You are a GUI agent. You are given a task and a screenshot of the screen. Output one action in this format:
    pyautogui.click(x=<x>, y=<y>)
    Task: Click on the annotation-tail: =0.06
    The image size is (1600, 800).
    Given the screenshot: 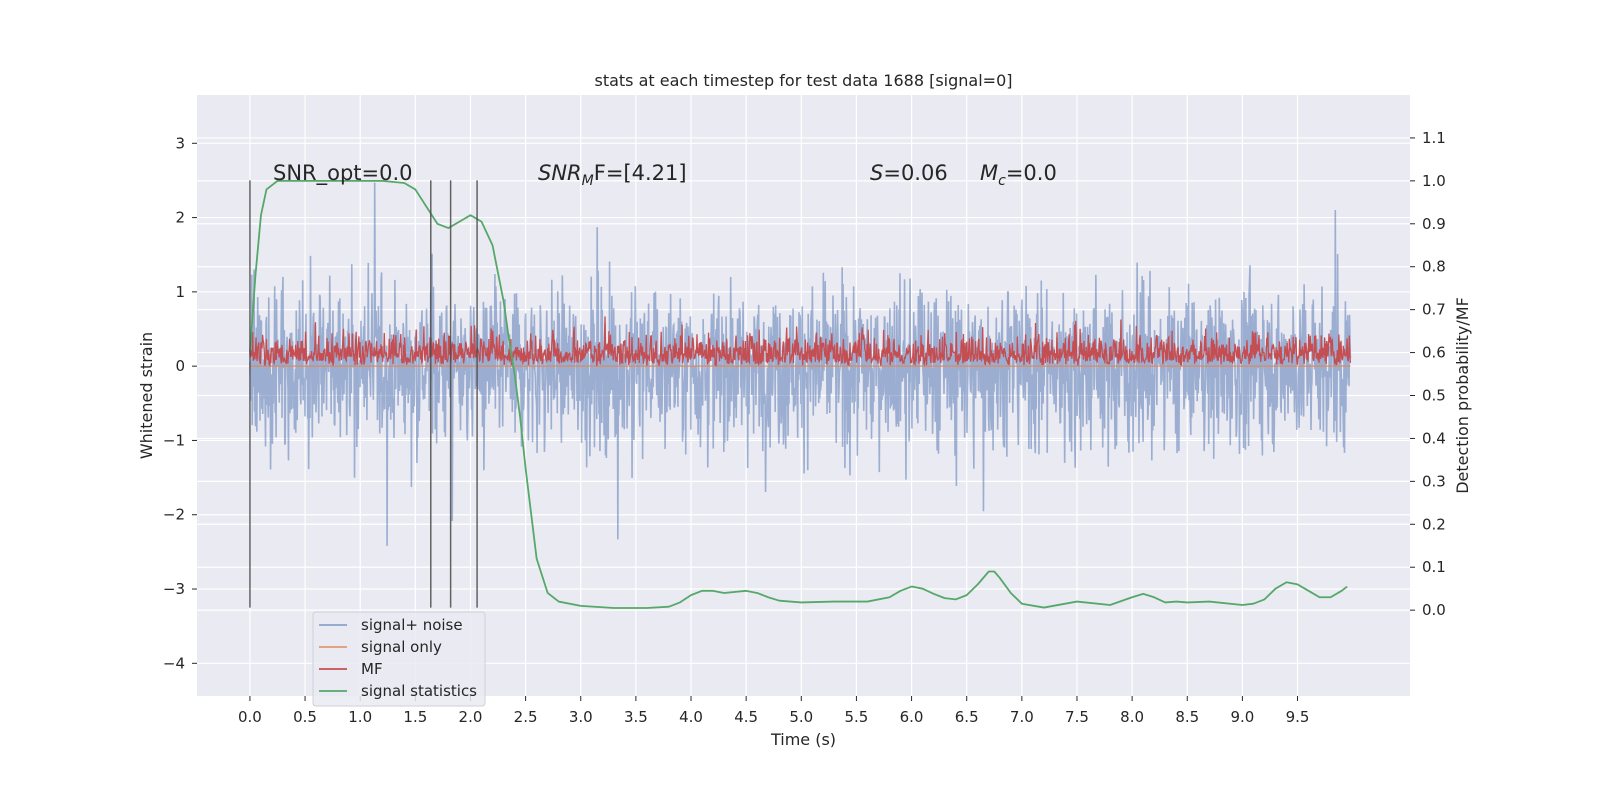 What is the action you would take?
    pyautogui.click(x=915, y=173)
    